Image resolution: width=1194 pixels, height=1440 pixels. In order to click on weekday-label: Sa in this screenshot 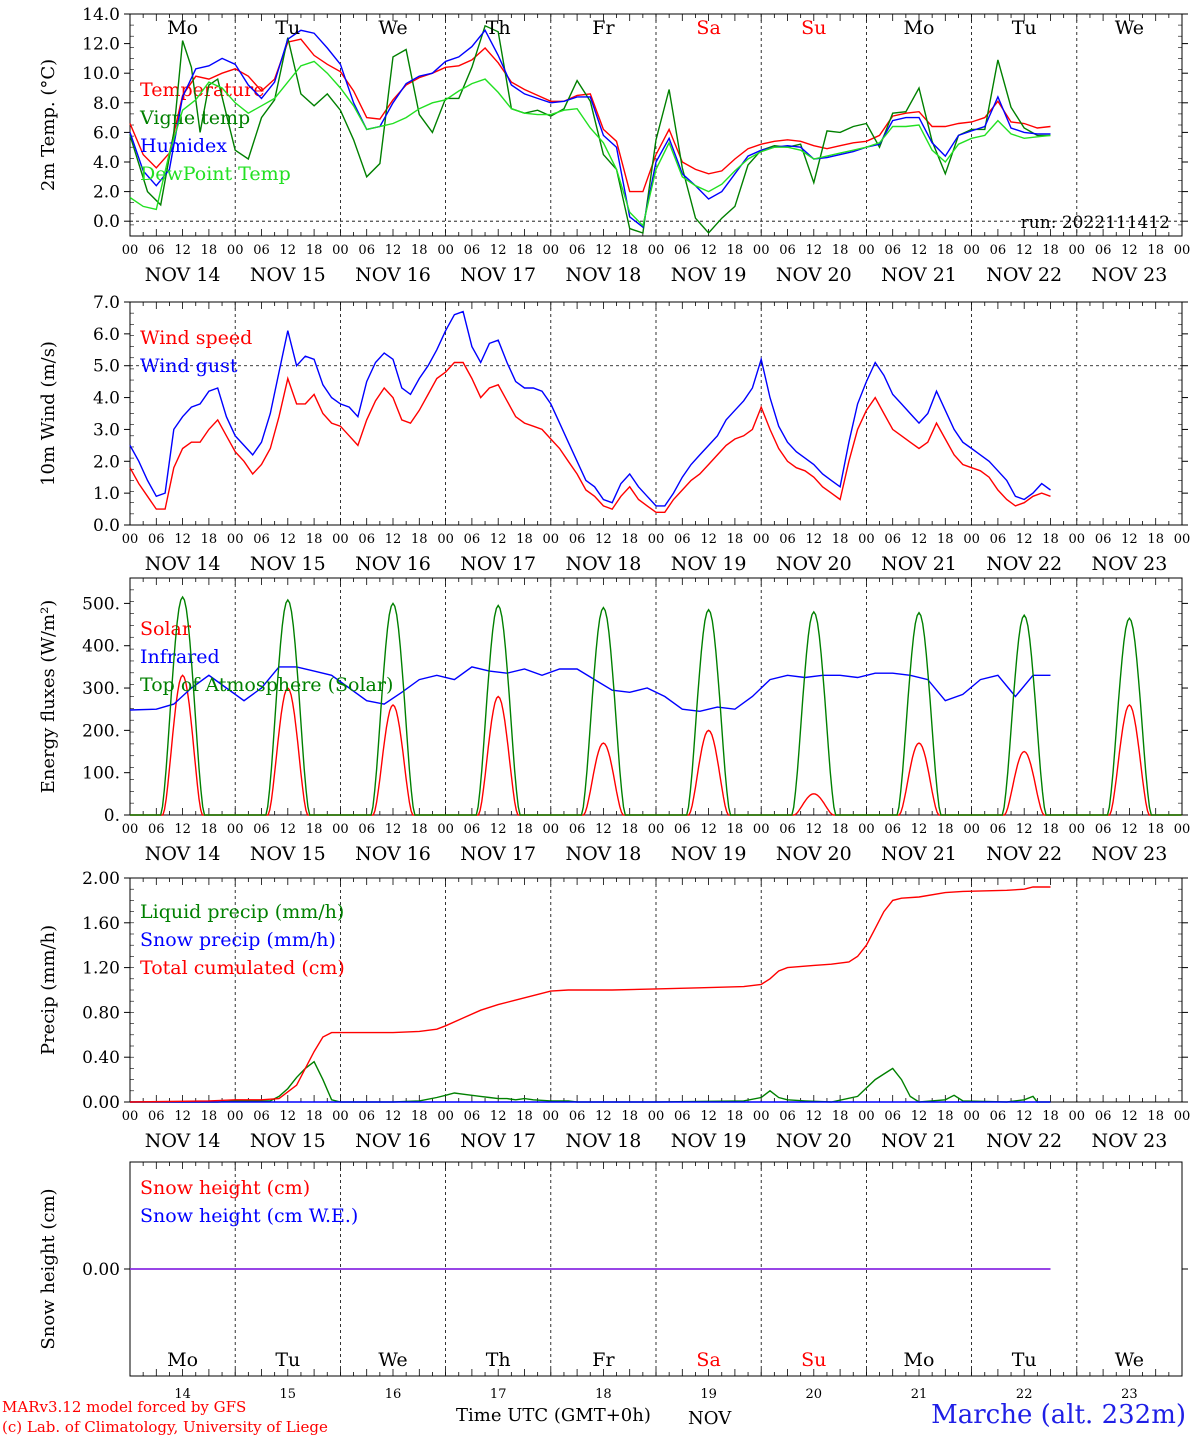, I will do `click(708, 28)`.